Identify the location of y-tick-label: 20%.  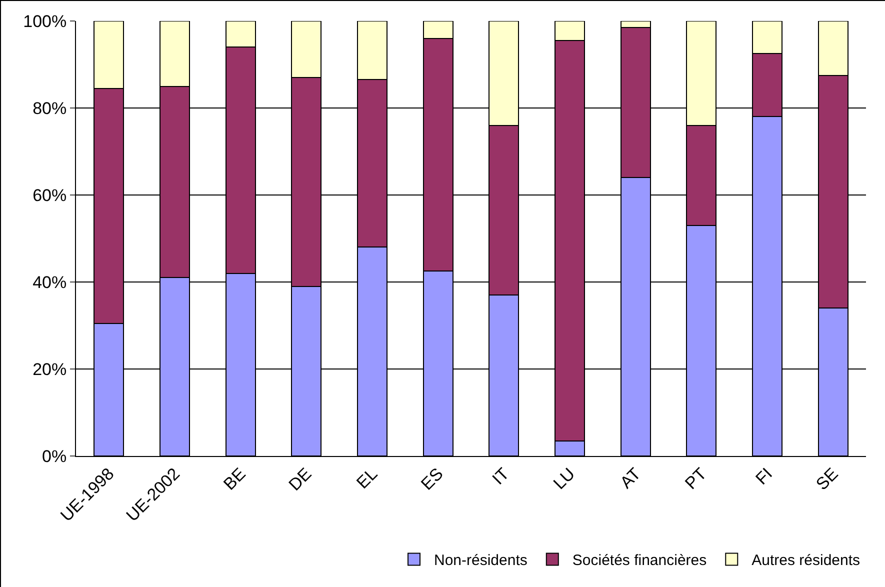
(49, 369).